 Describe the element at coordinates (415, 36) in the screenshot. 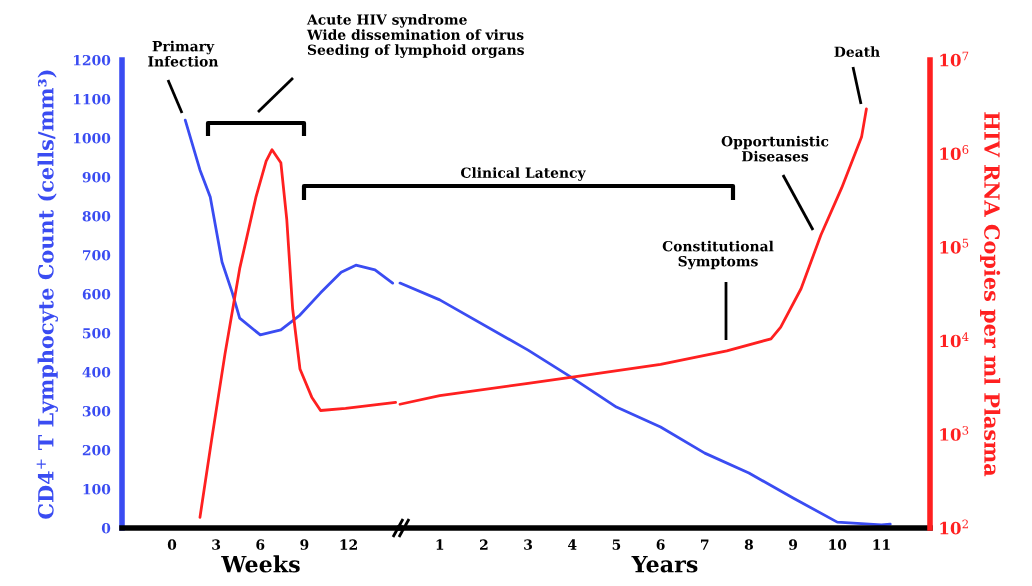

I see `text: Acute HIV syndrome Wide dissemination of virus Seeding of lymphoid organs` at that location.